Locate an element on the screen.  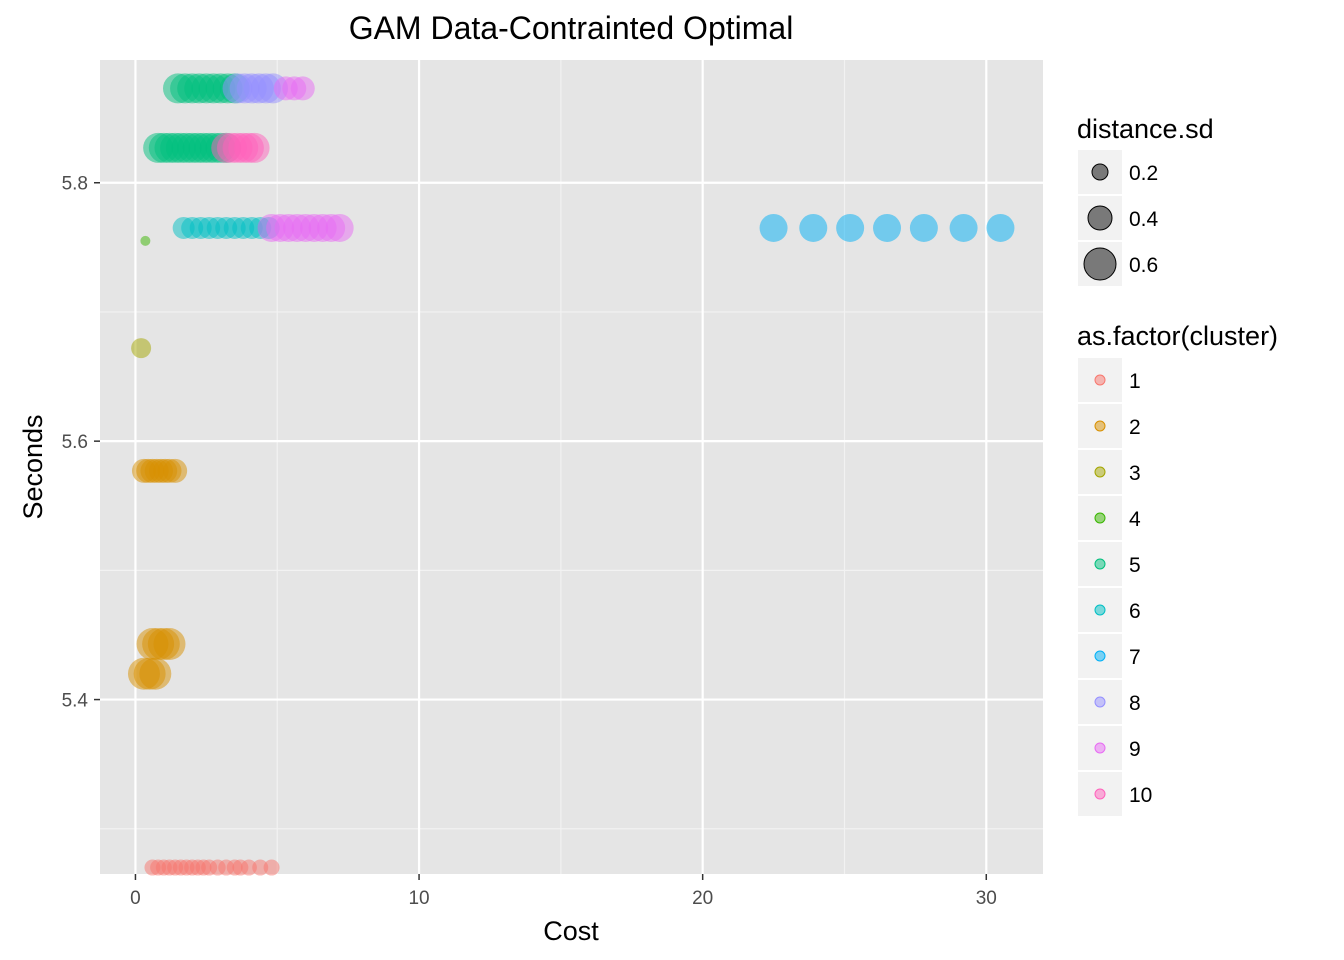
color-legend-title: as.factor(cluster) is located at coordinates (1177, 336).